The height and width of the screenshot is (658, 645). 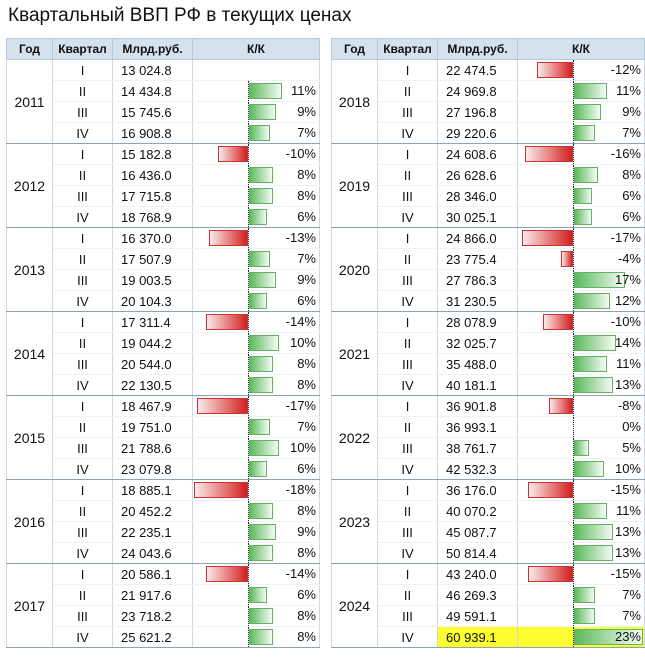 What do you see at coordinates (477, 70) in the screenshot?
I see `gdp-value-cell: 22 474.5` at bounding box center [477, 70].